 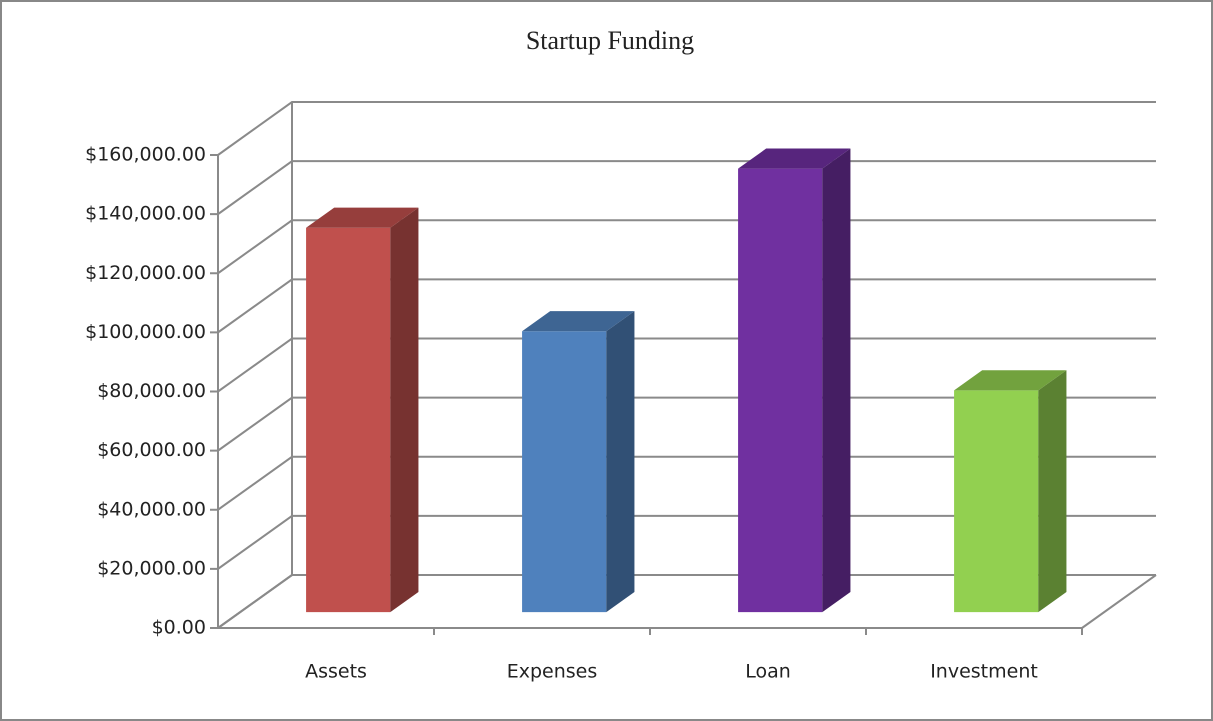 I want to click on y-tick-label: $0.00, so click(x=179, y=628).